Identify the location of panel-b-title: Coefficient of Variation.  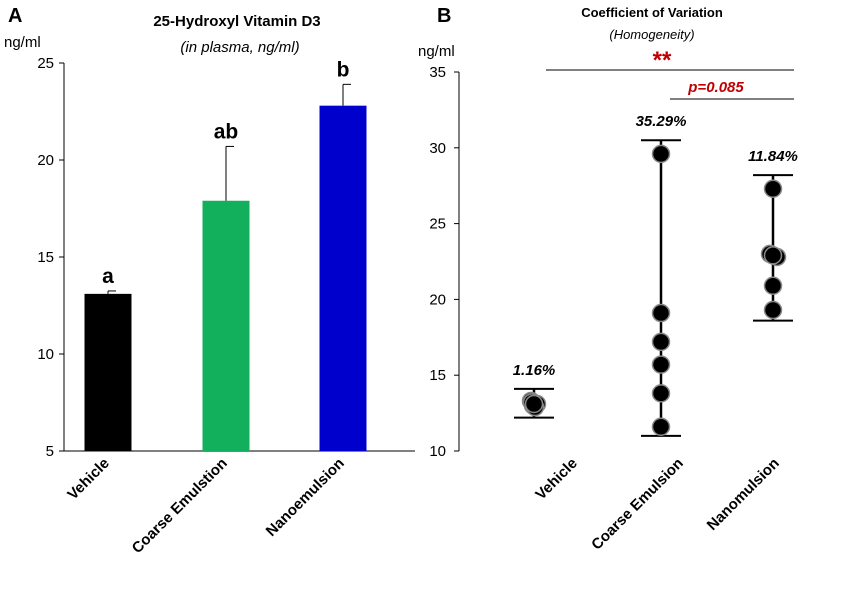
(652, 12).